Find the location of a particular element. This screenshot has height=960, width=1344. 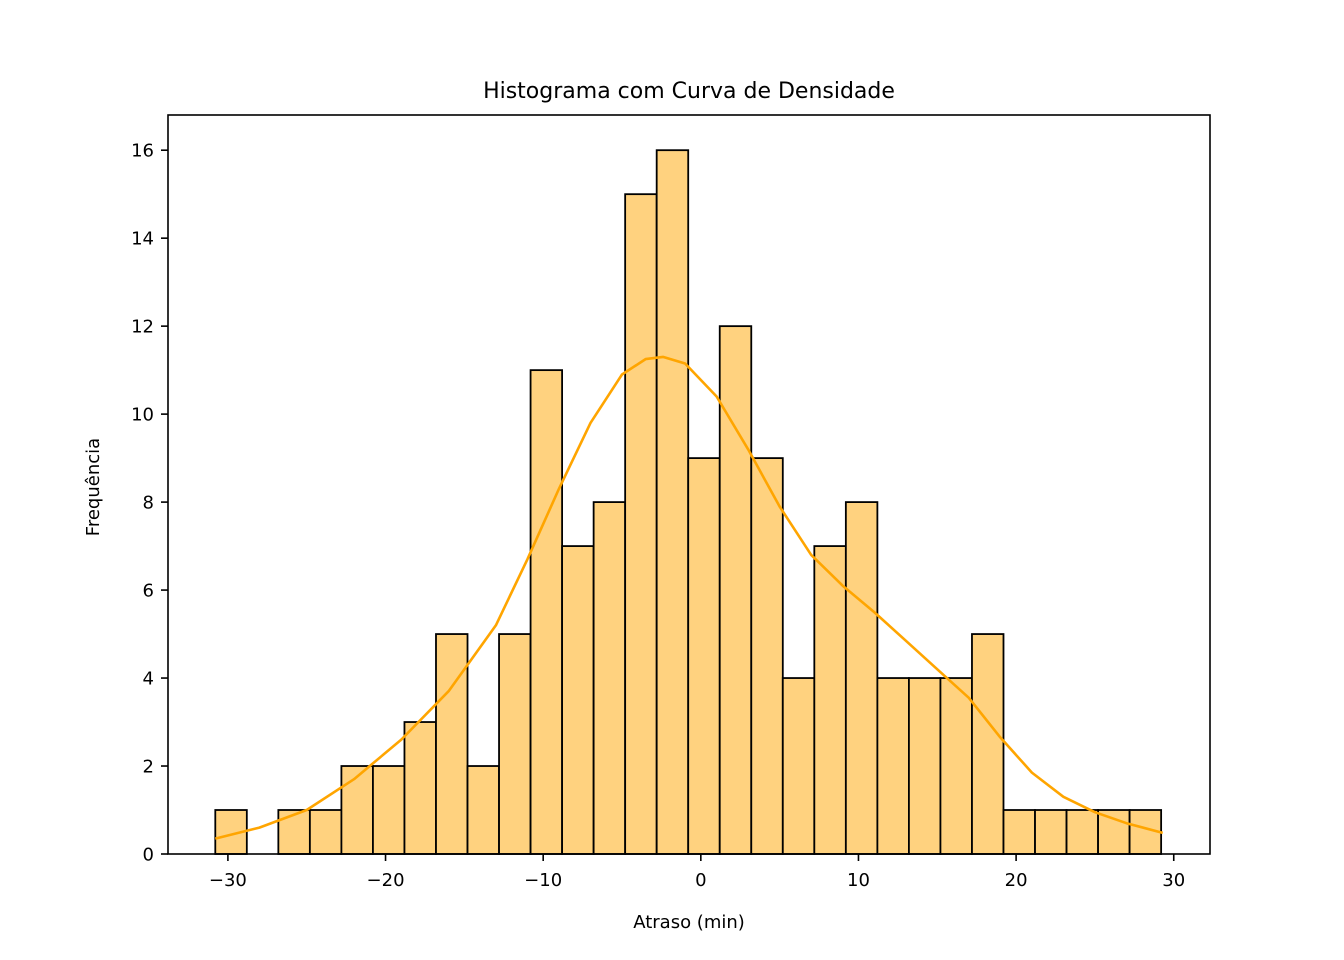

x-tick-label: 30 is located at coordinates (1173, 880).